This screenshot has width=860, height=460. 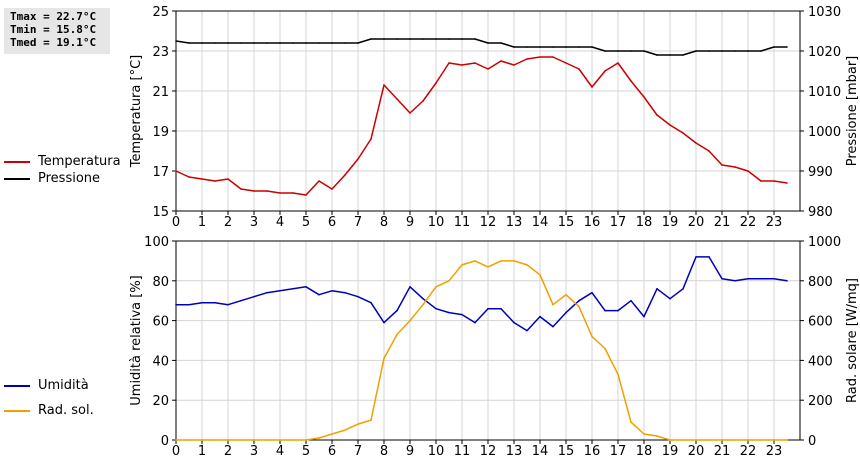 I want to click on y-tick-label: 25, so click(x=160, y=12).